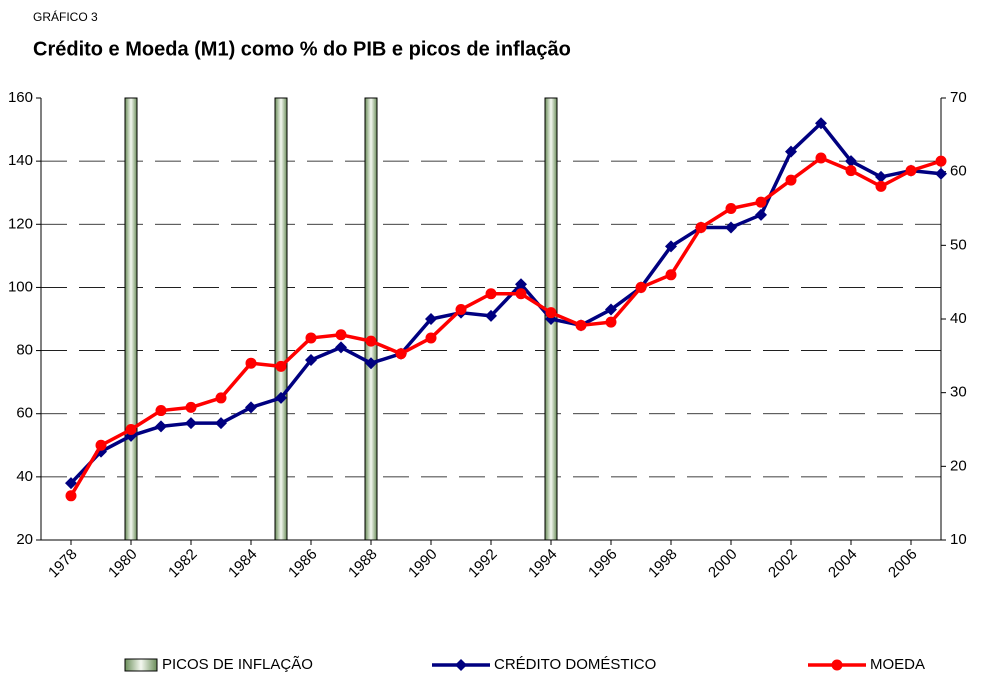 The image size is (996, 681). Describe the element at coordinates (423, 564) in the screenshot. I see `x-tick-label: 1990` at that location.